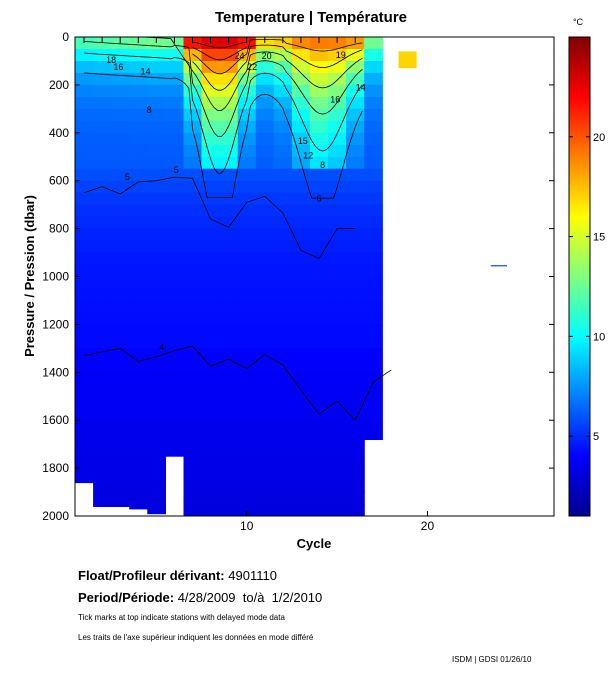 The height and width of the screenshot is (675, 611). I want to click on isotherm-label: 12, so click(308, 156).